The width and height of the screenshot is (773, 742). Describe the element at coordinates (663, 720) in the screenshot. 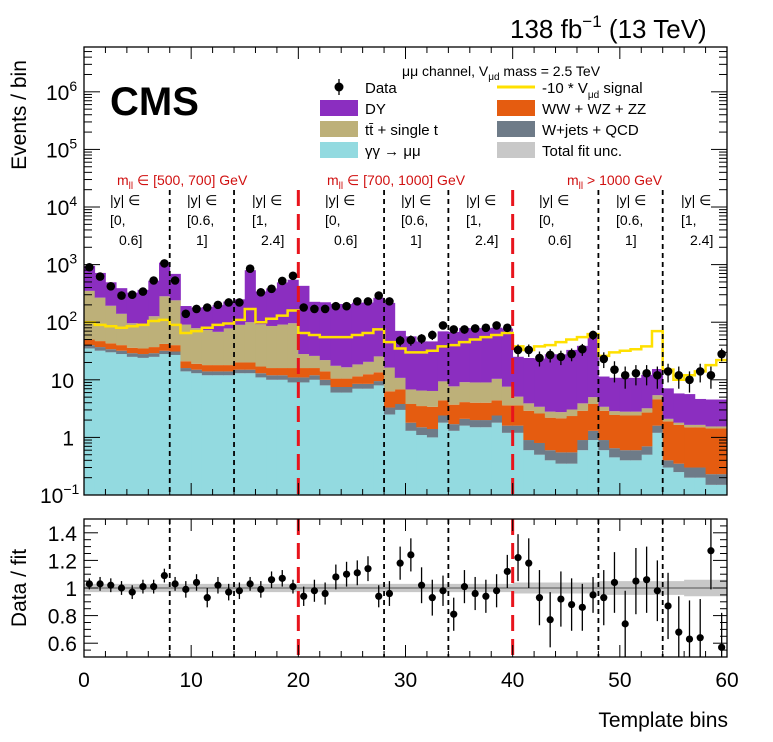

I see `x-axis-title: Template bins` at that location.